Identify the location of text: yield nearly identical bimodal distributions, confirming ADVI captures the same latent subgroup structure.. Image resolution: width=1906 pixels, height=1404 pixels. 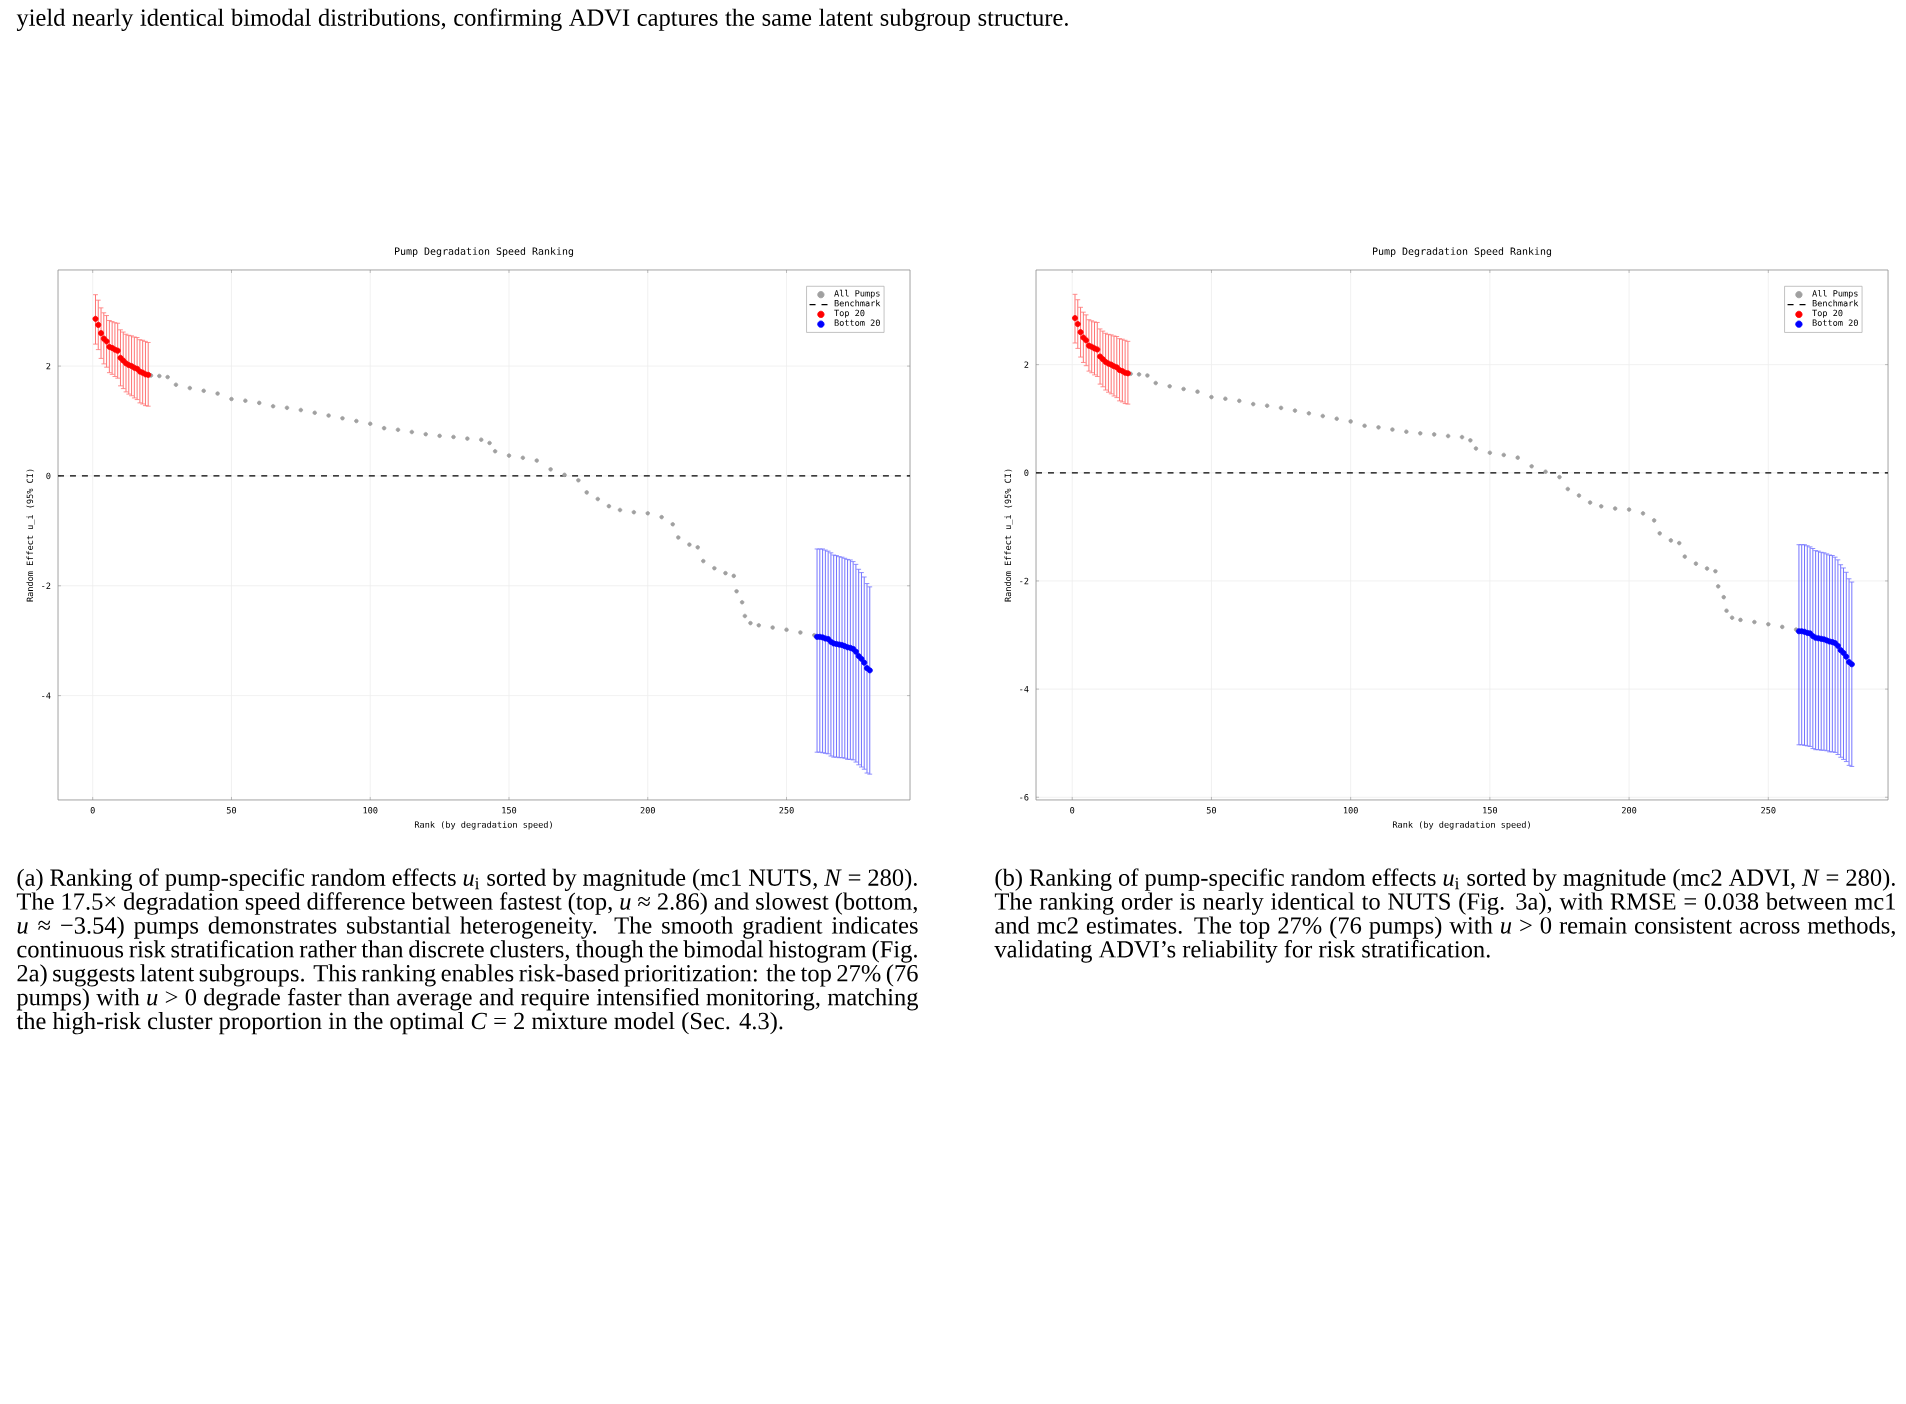
(542, 19).